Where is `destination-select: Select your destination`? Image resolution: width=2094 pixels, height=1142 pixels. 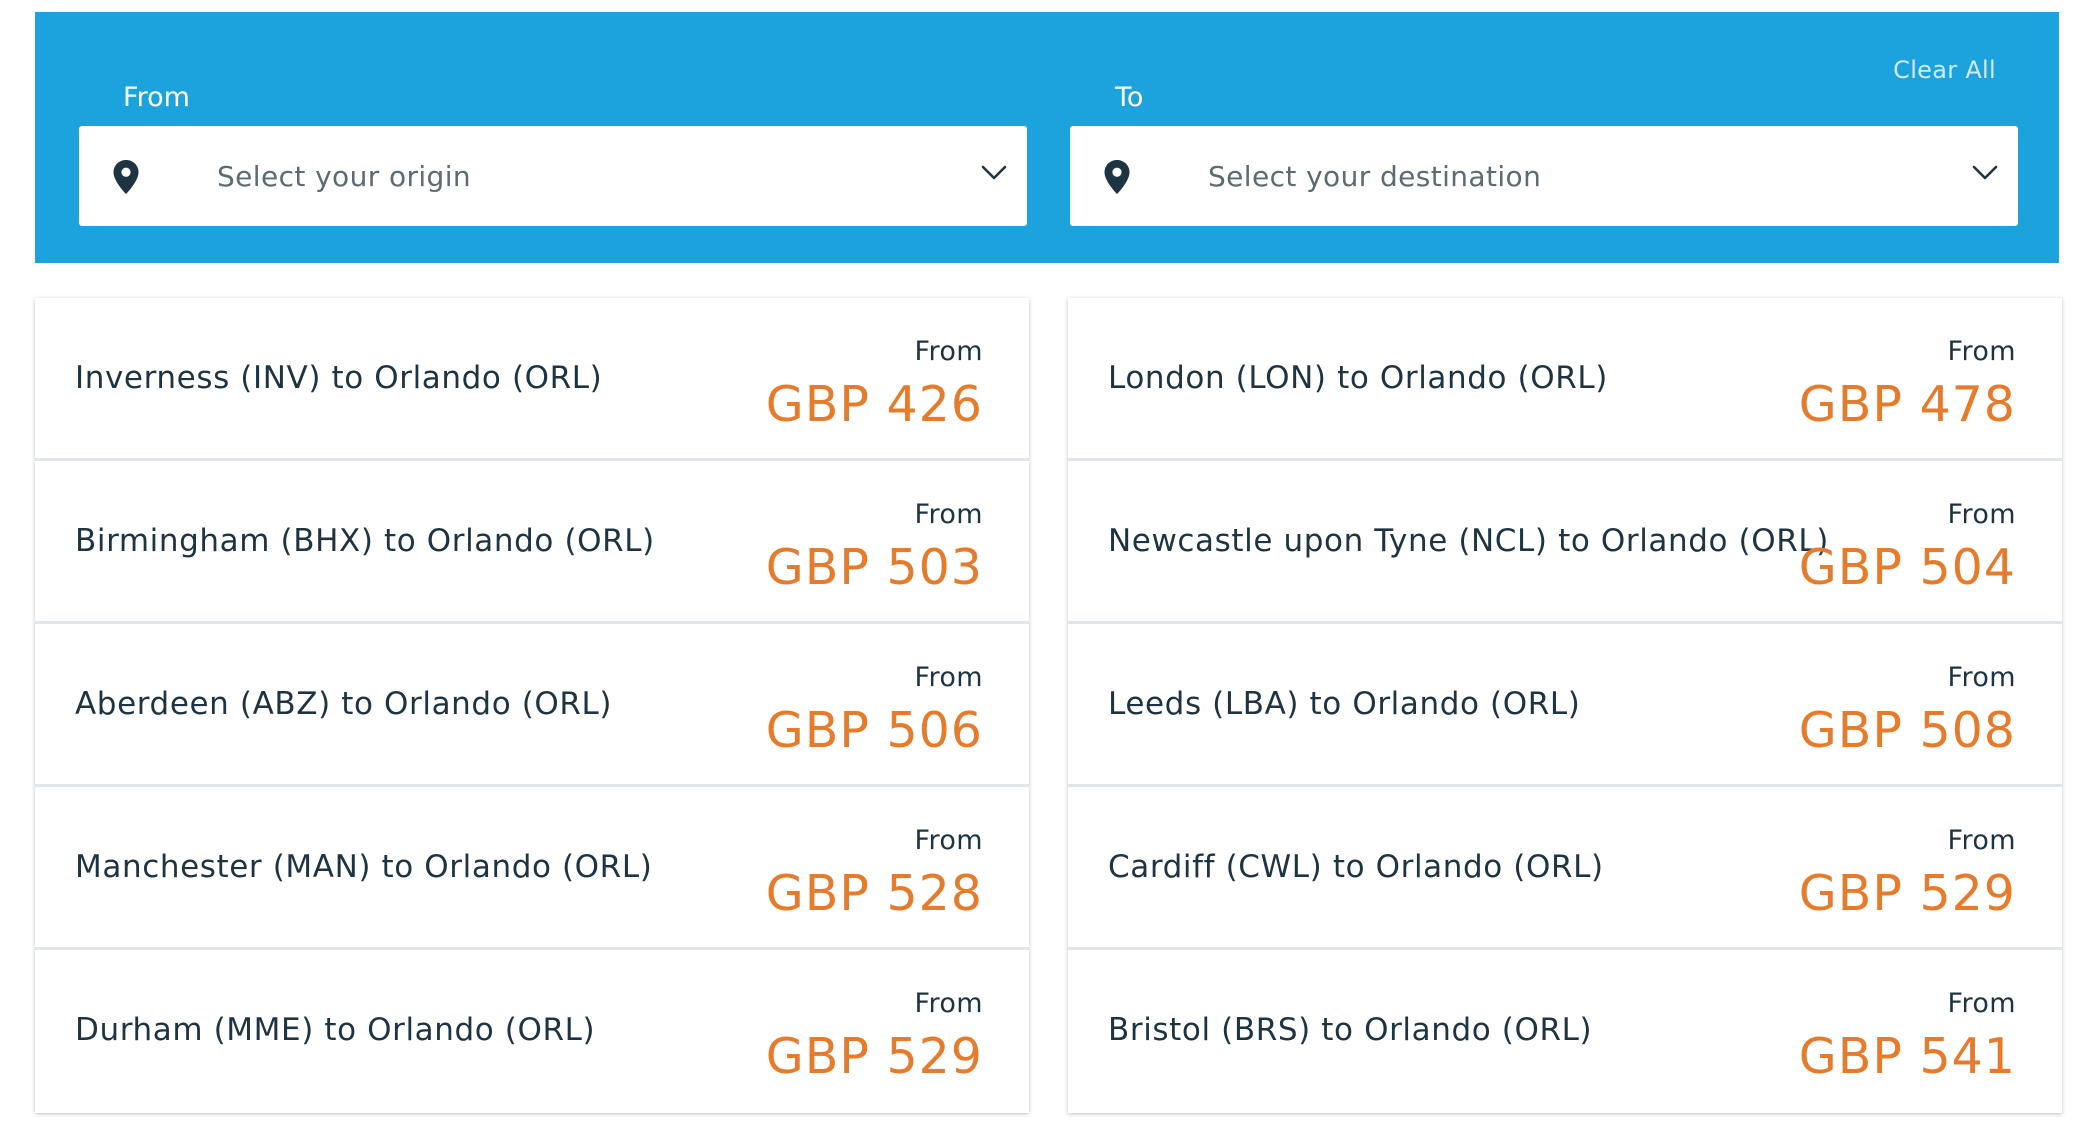
destination-select: Select your destination is located at coordinates (1544, 176).